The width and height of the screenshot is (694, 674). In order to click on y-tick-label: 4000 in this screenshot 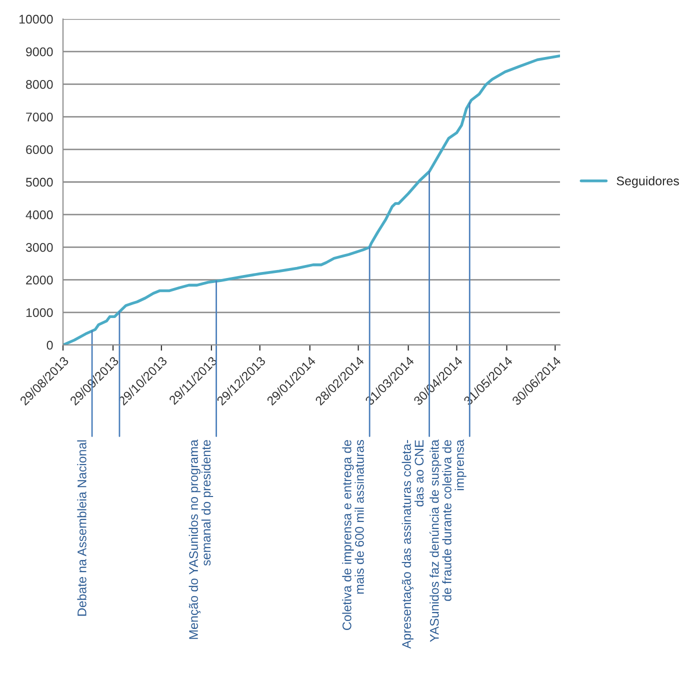, I will do `click(39, 215)`.